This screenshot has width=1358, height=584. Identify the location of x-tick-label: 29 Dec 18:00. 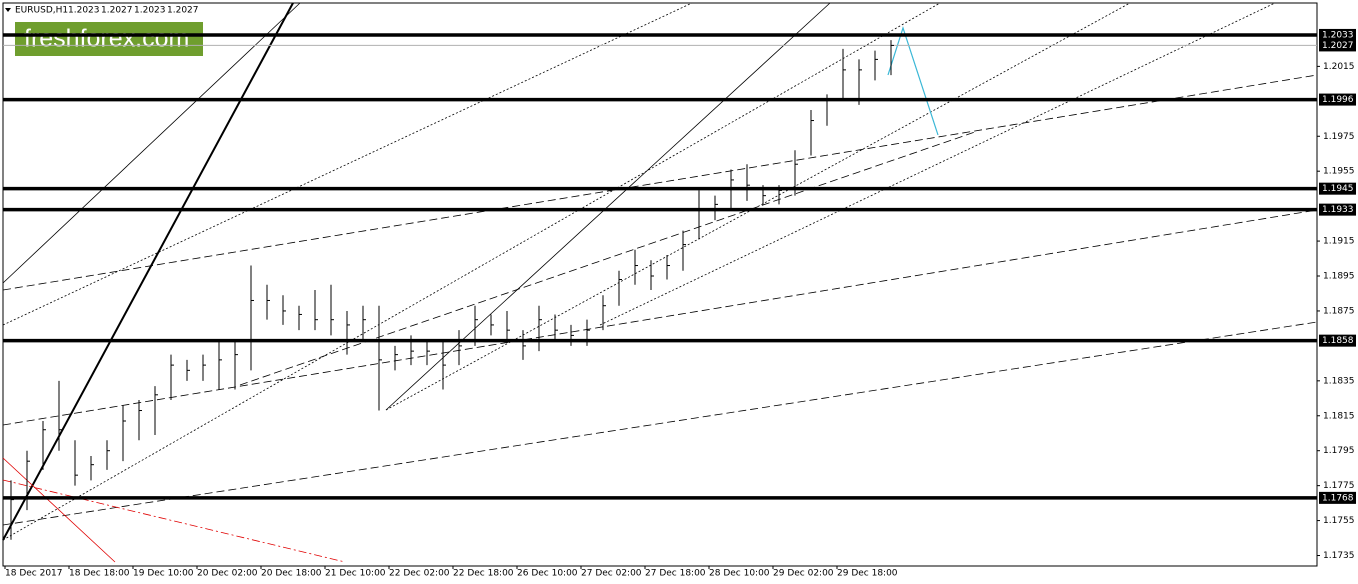
(867, 574).